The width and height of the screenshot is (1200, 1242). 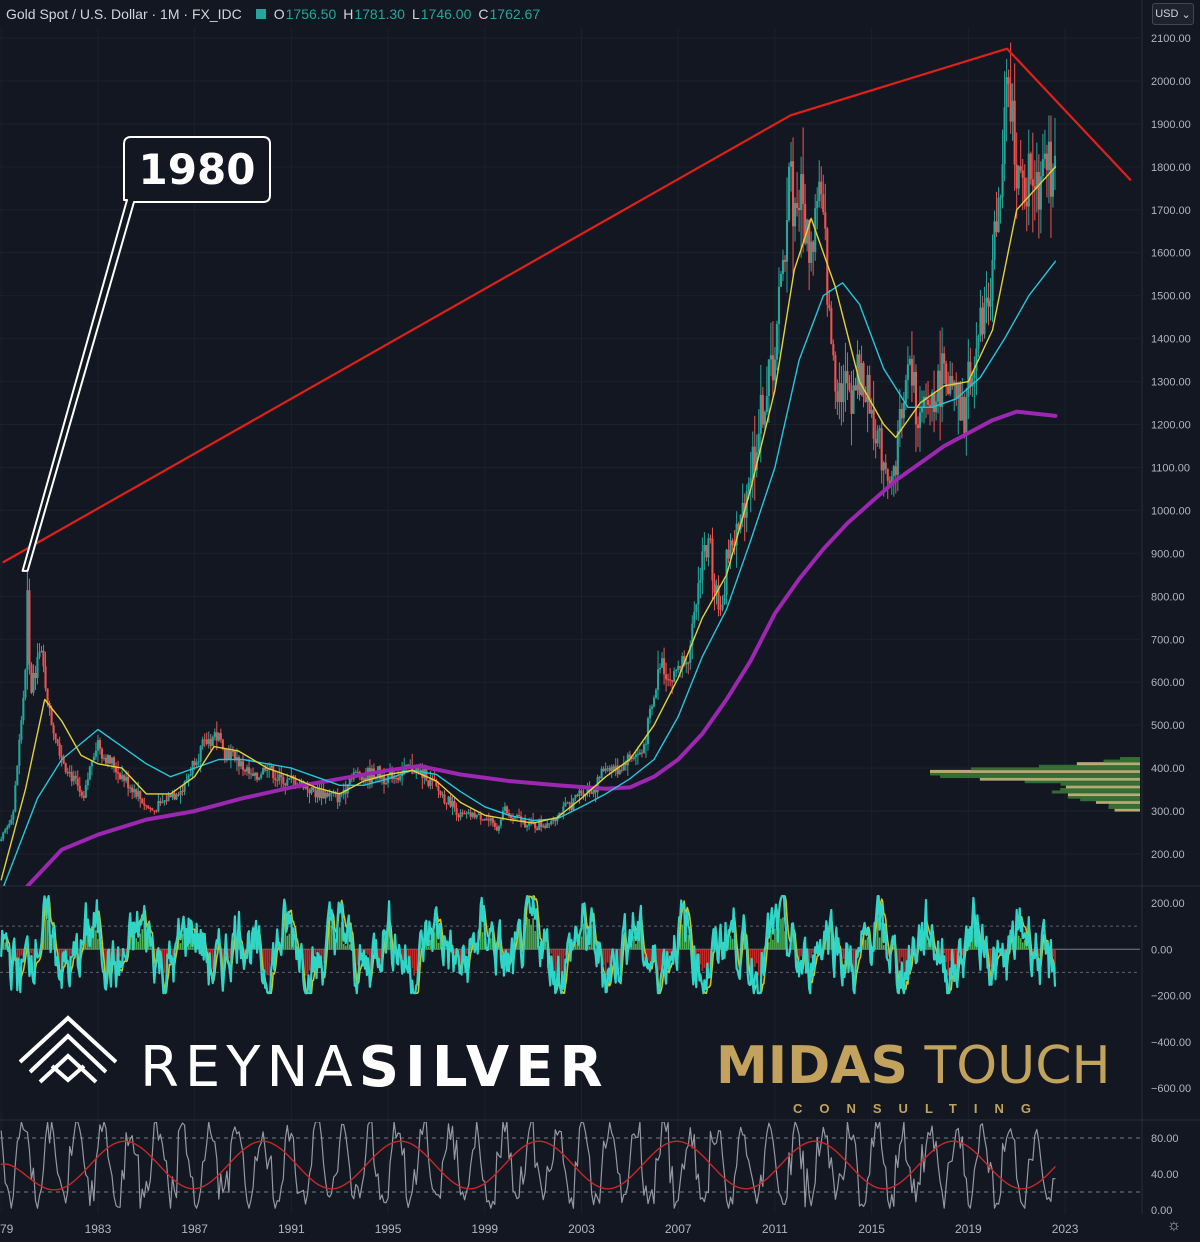 What do you see at coordinates (146, 354) in the screenshot?
I see `annotation-callout: 1980` at bounding box center [146, 354].